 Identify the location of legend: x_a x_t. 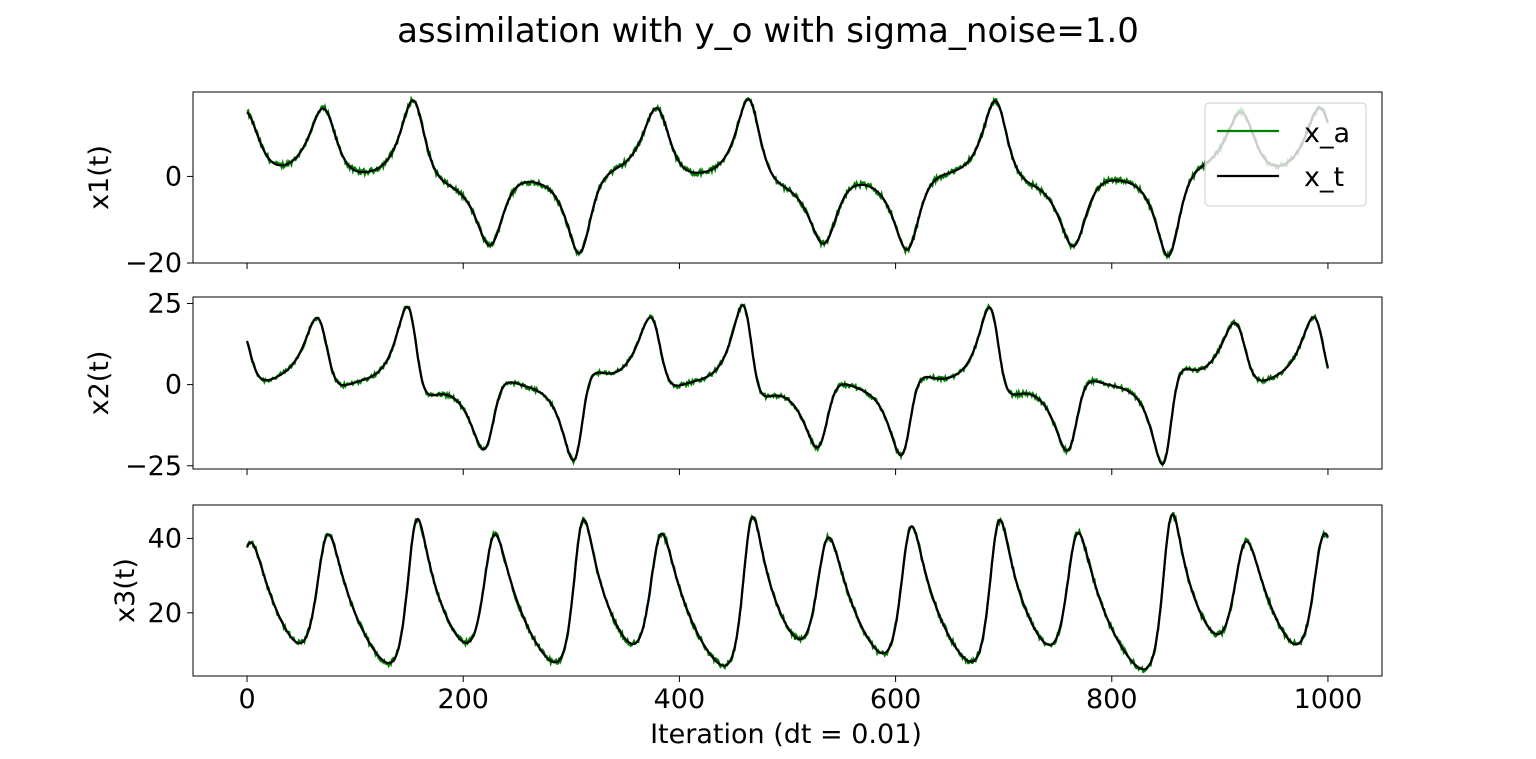
(1285, 154).